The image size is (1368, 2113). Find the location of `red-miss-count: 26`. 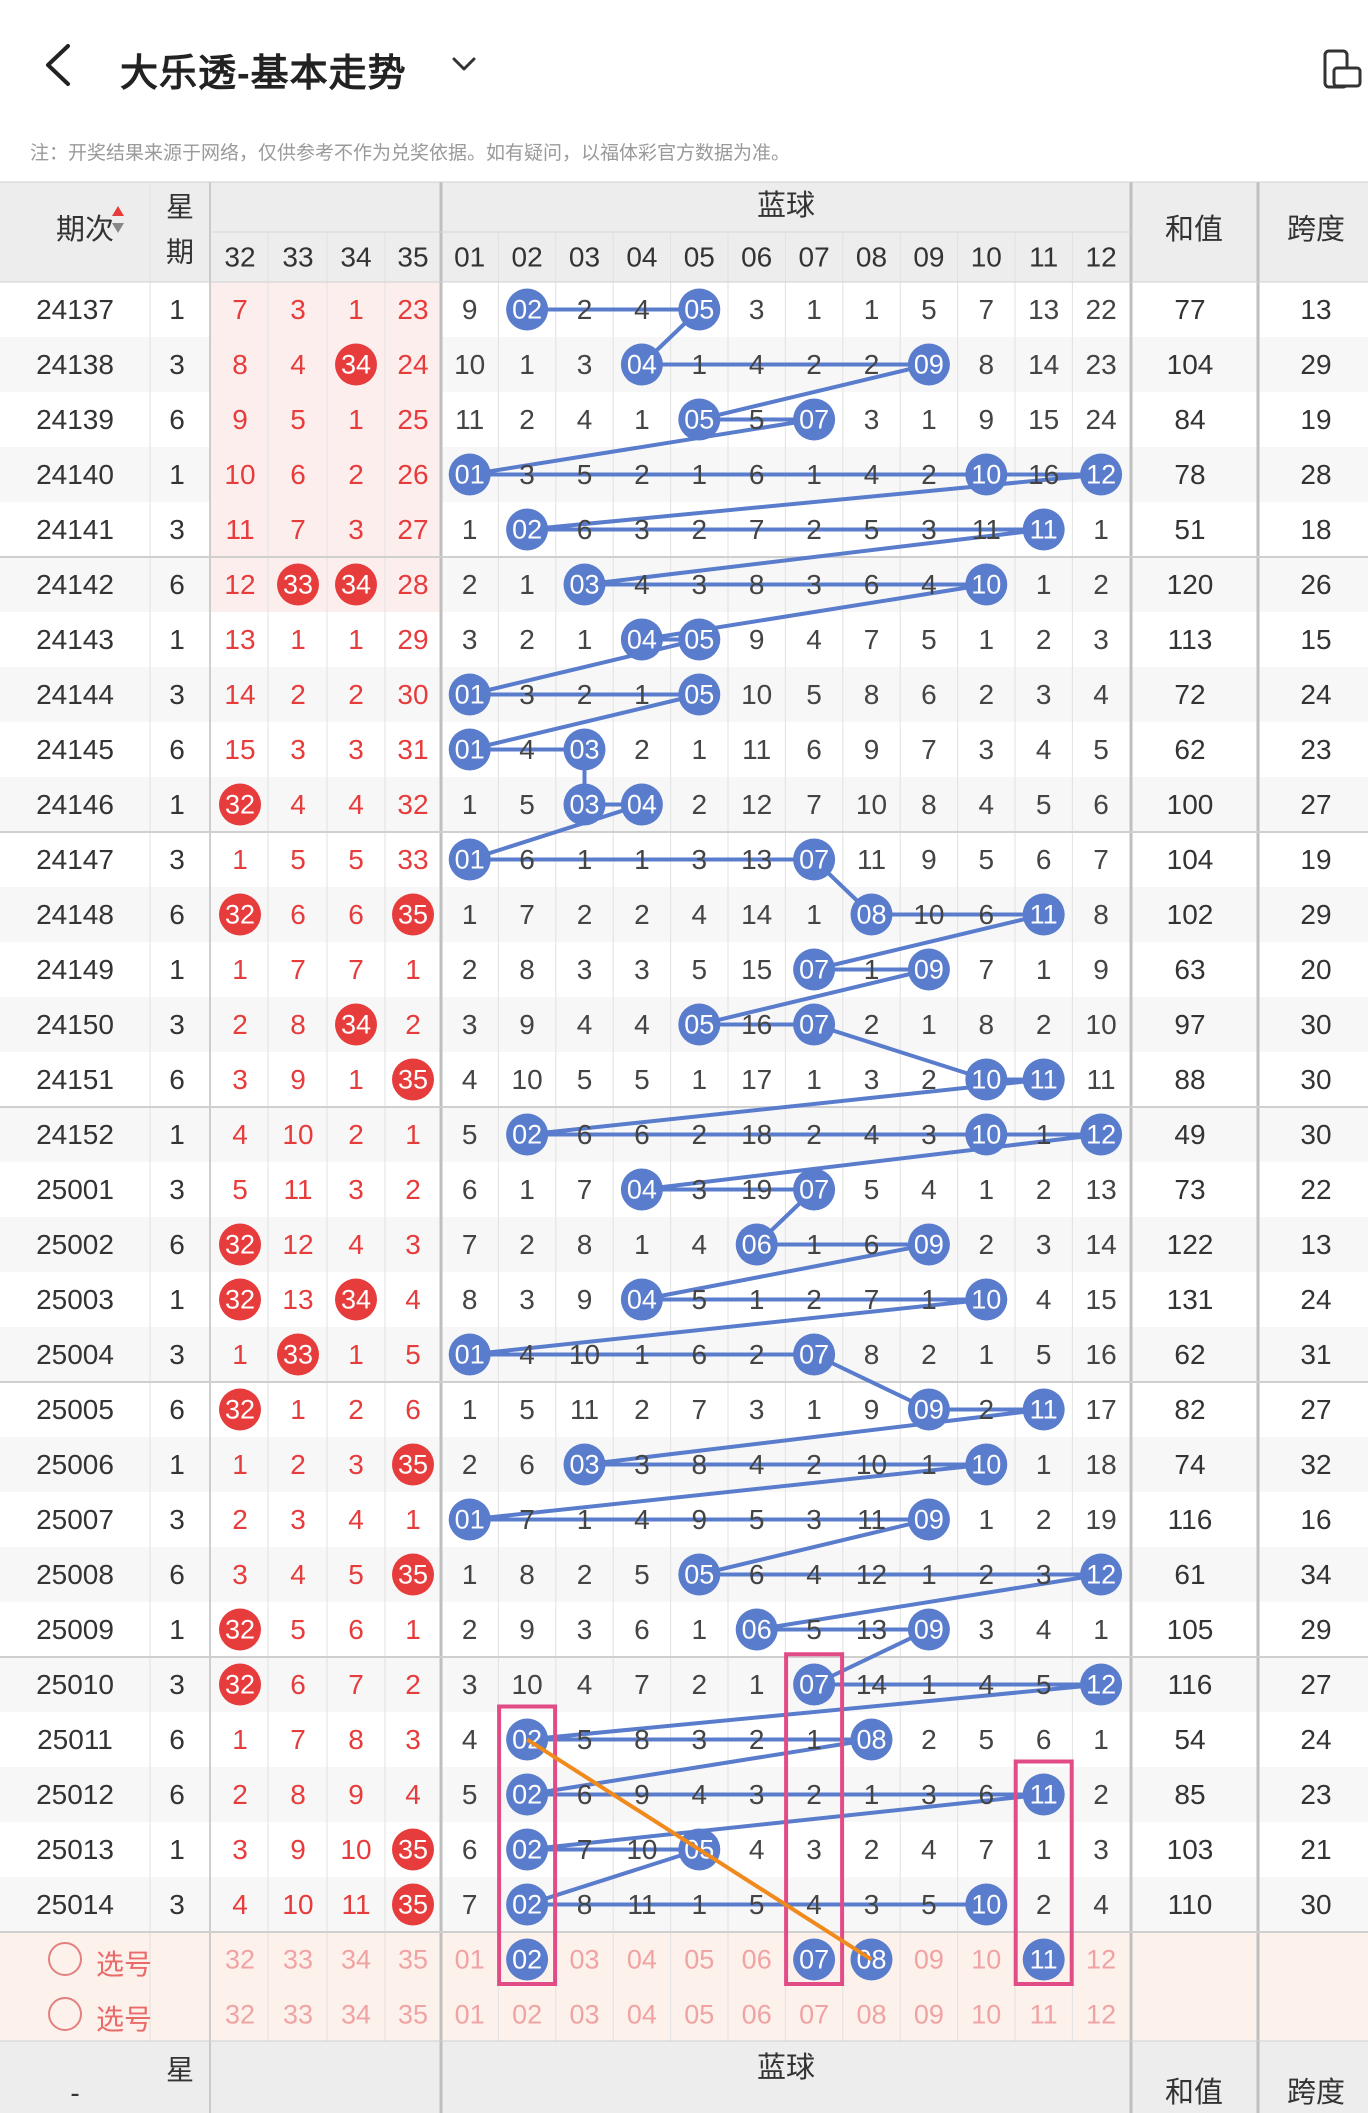

red-miss-count: 26 is located at coordinates (412, 474).